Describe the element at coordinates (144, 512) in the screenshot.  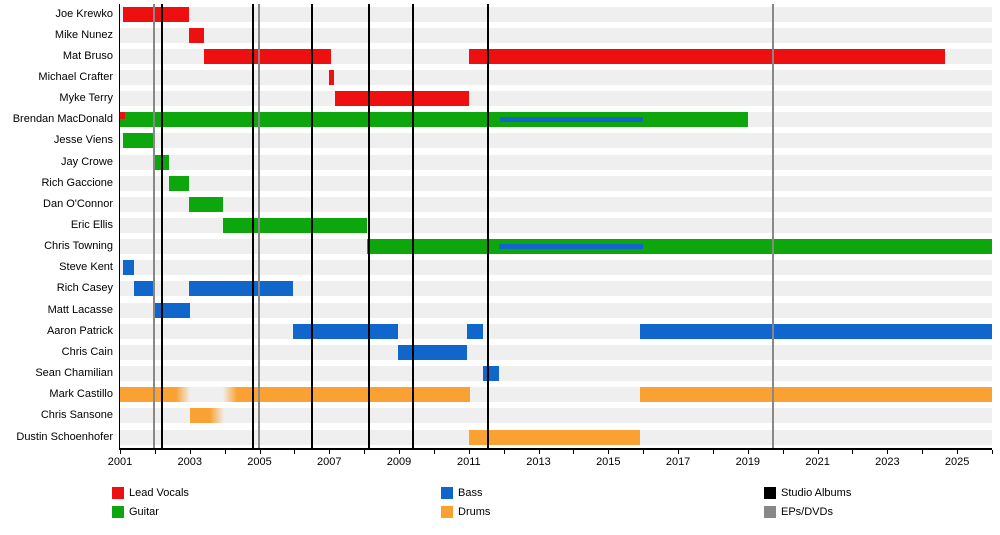
I see `legend-label: Guitar` at that location.